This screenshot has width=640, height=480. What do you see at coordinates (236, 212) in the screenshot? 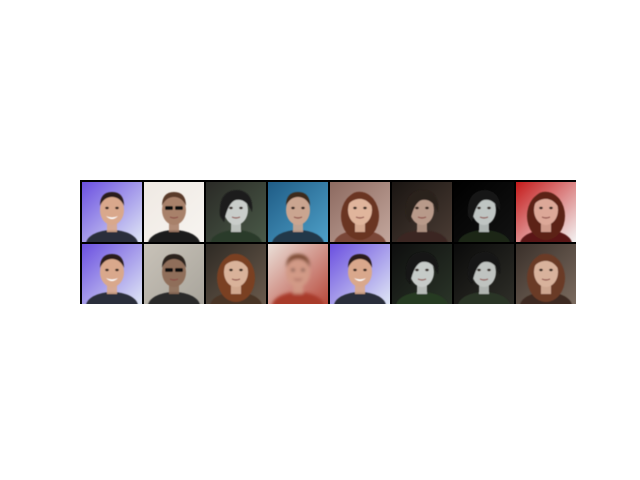
I see `face-thumbnail-r1-c3` at bounding box center [236, 212].